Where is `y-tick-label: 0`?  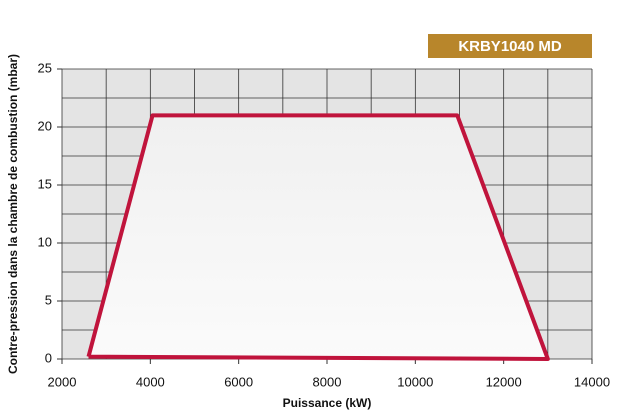
y-tick-label: 0 is located at coordinates (48, 357).